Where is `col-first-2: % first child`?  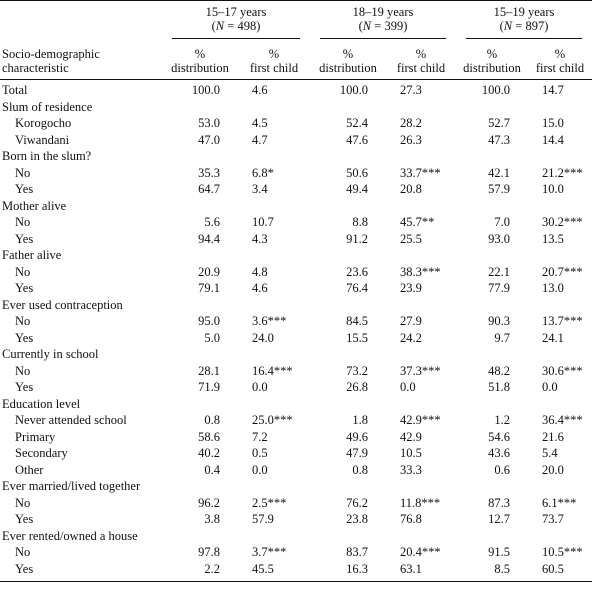 col-first-2: % first child is located at coordinates (421, 61).